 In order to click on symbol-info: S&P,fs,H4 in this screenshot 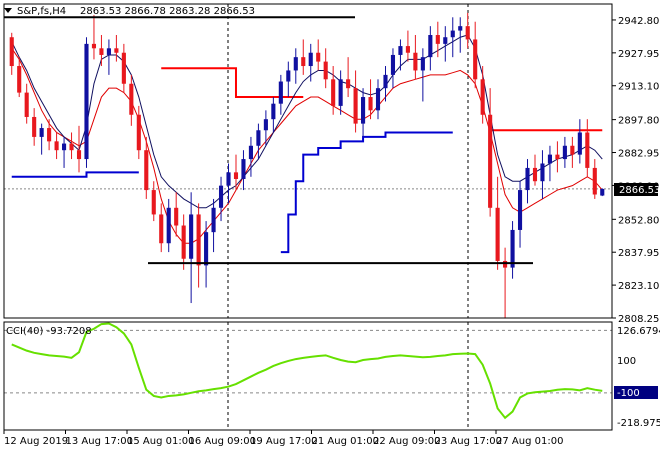, I will do `click(41, 11)`.